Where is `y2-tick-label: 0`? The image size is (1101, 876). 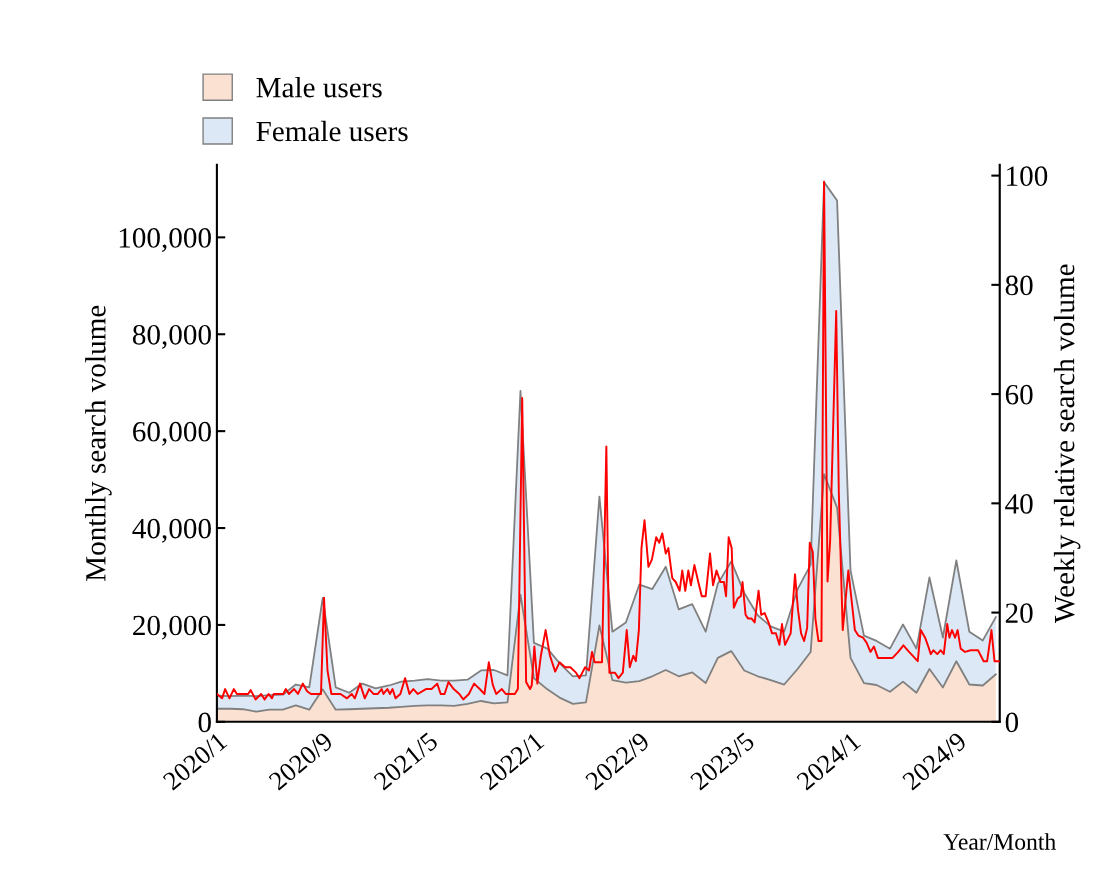
y2-tick-label: 0 is located at coordinates (1012, 722).